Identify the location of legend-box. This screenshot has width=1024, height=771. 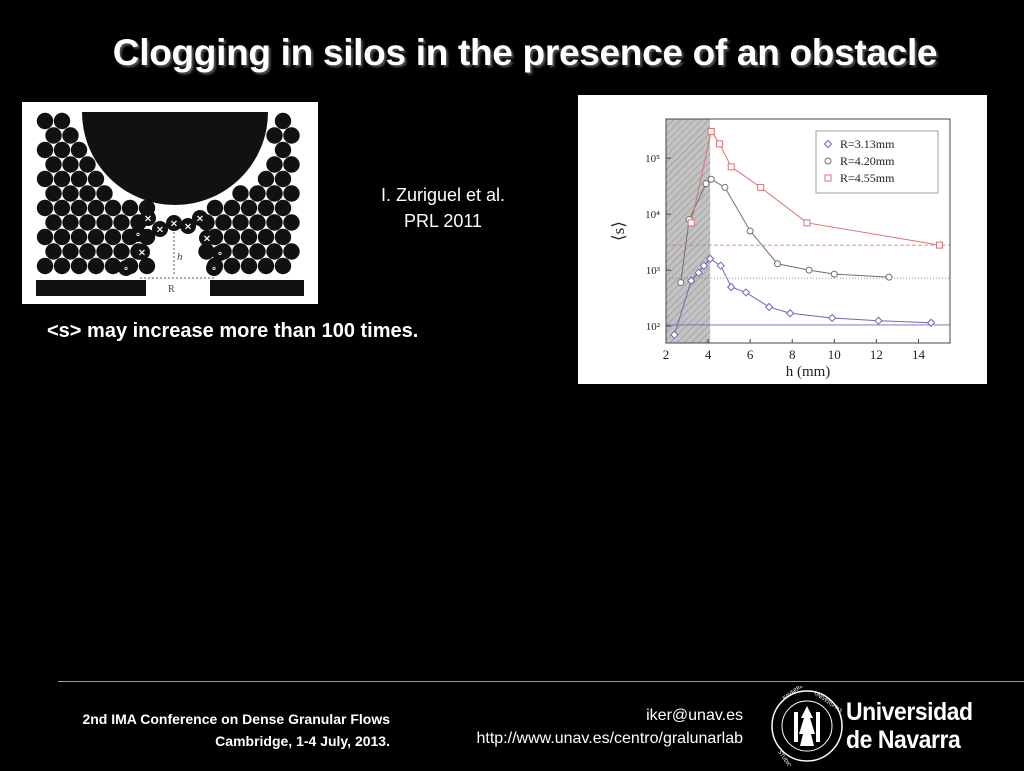
(877, 162).